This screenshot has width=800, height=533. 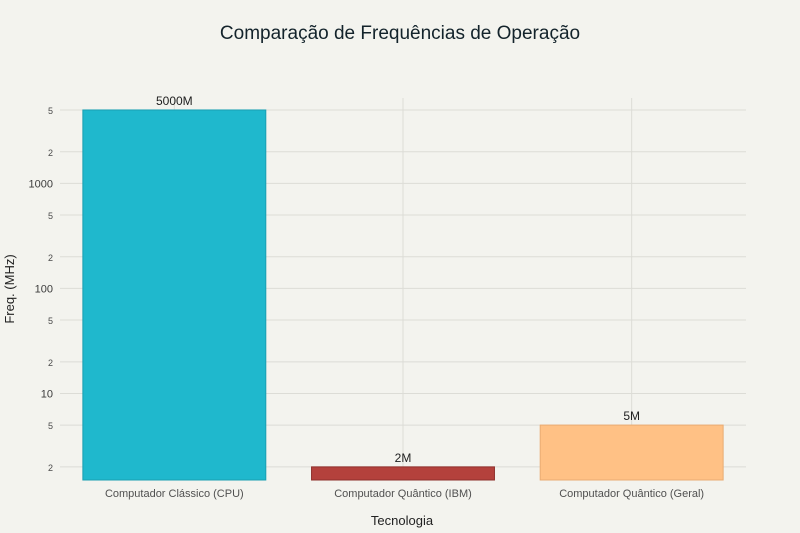 What do you see at coordinates (631, 494) in the screenshot?
I see `x-tick-label: Computador Quântico (Geral)` at bounding box center [631, 494].